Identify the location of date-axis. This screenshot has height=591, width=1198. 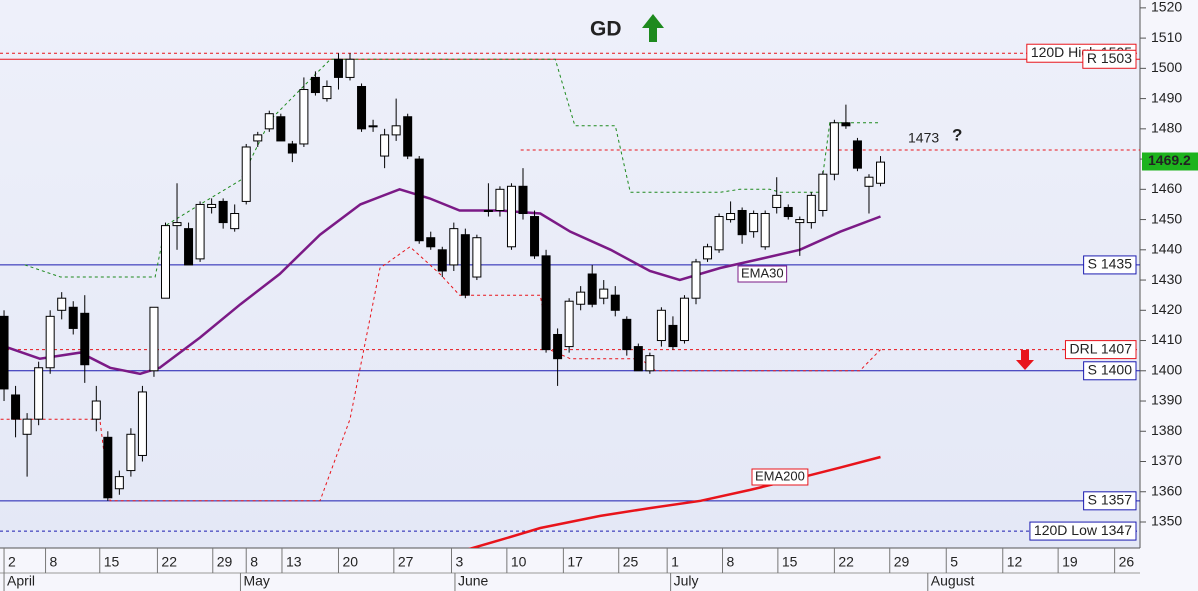
(570, 569).